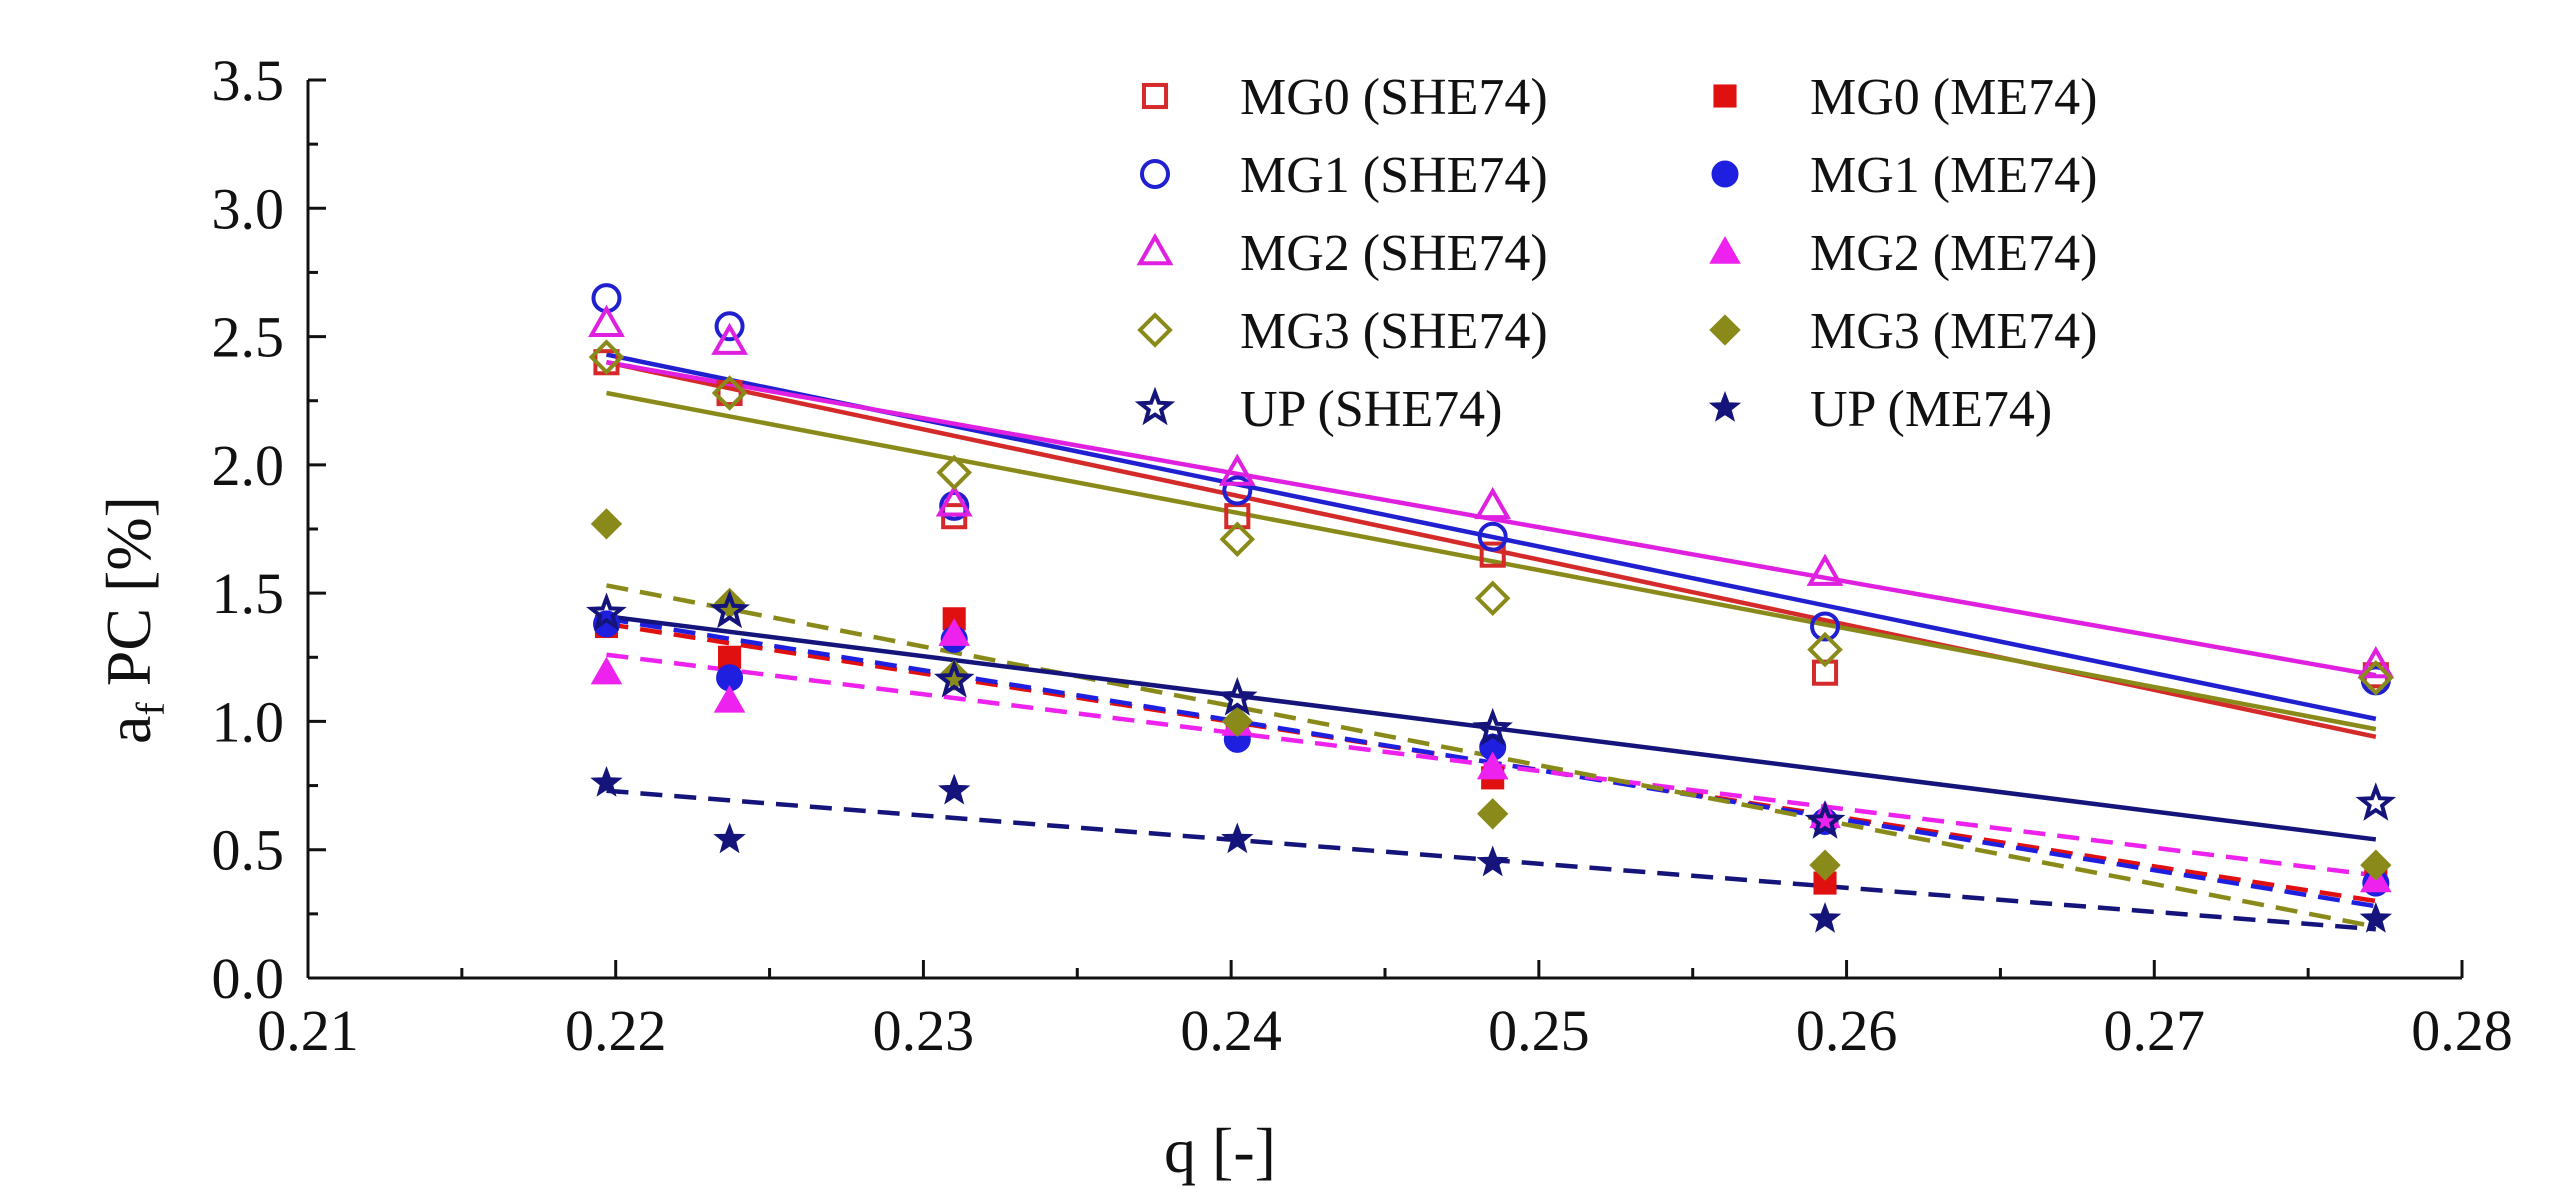 The width and height of the screenshot is (2564, 1196). I want to click on y-tick-label: 0.5, so click(248, 850).